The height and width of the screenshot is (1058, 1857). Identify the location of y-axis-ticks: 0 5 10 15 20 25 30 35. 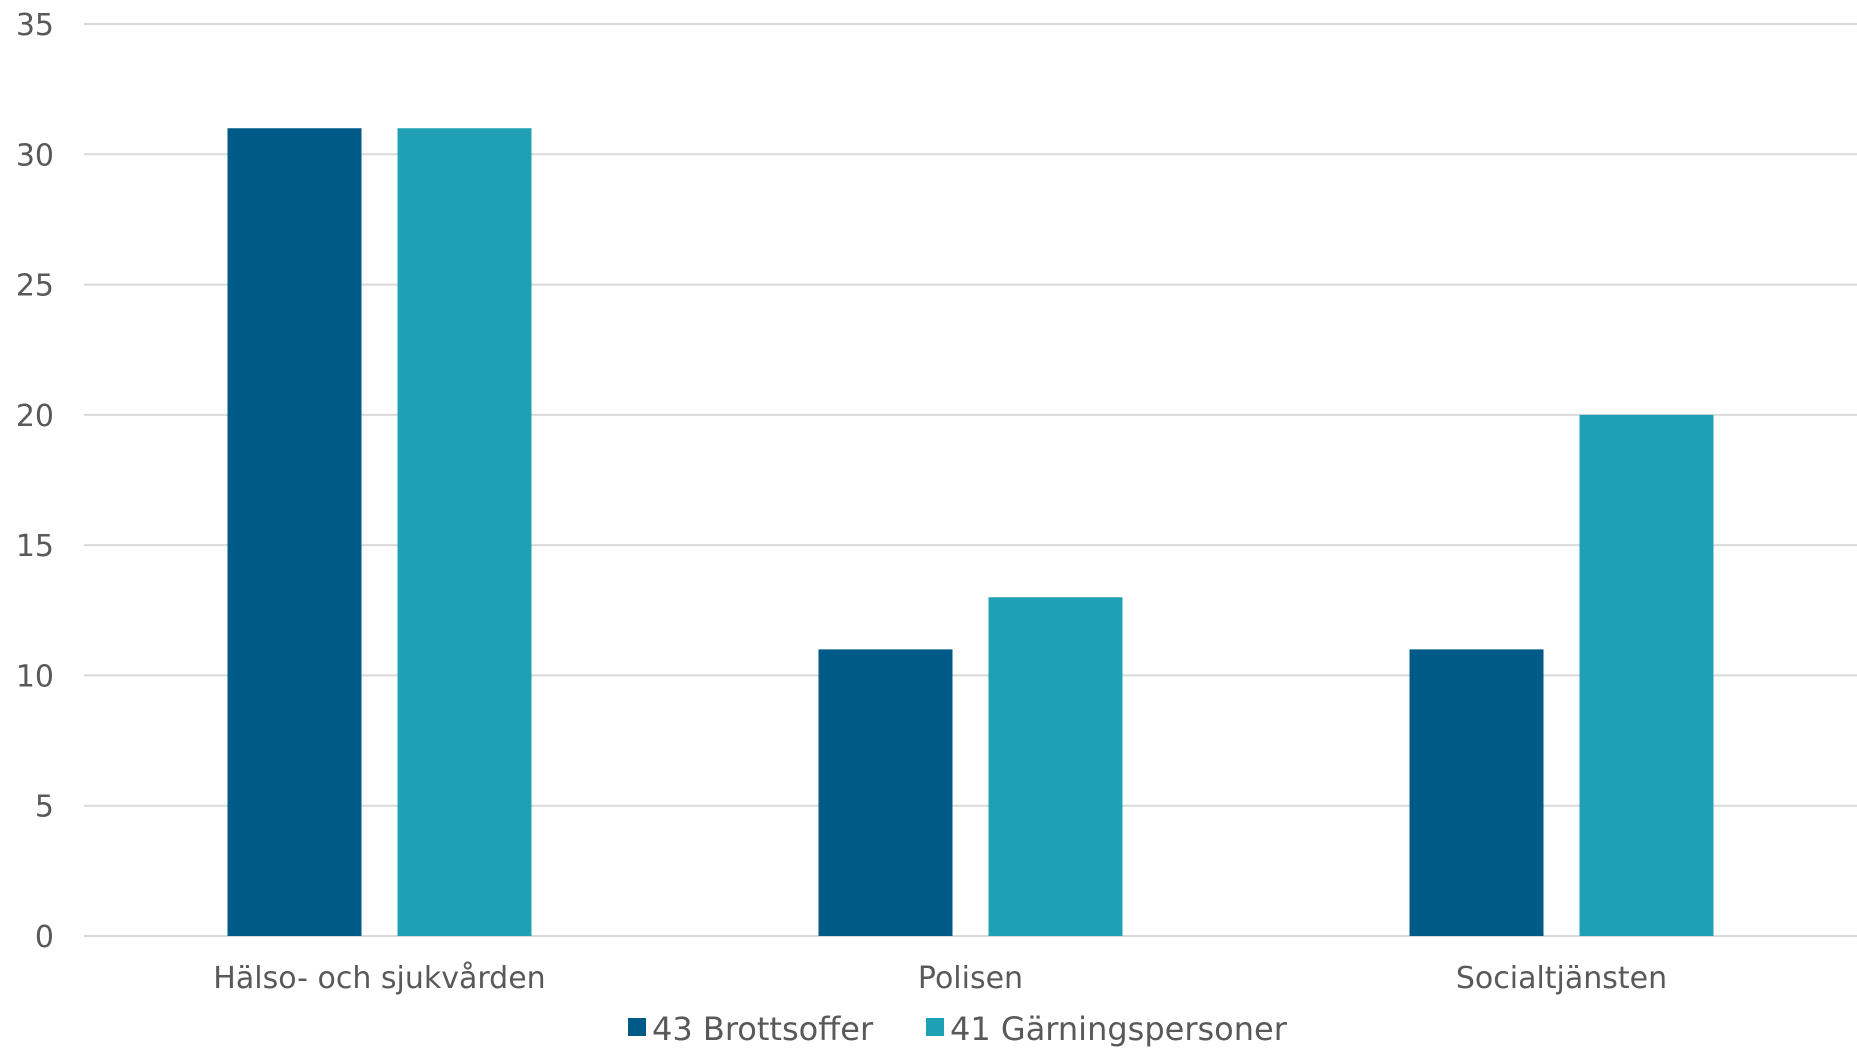
(35, 481).